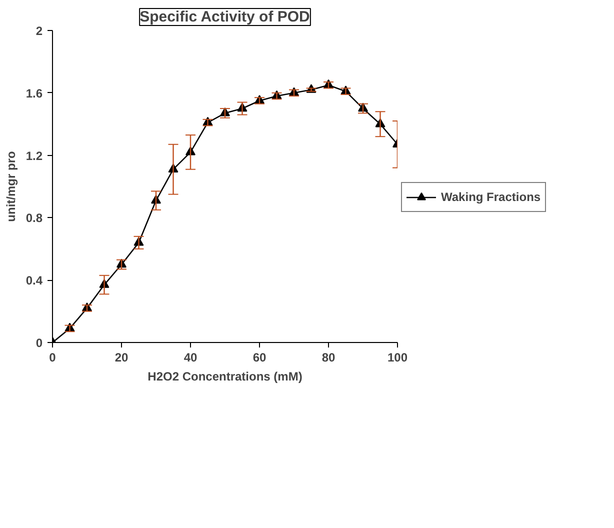 This screenshot has width=614, height=528. I want to click on y-tick-label: 2, so click(39, 31).